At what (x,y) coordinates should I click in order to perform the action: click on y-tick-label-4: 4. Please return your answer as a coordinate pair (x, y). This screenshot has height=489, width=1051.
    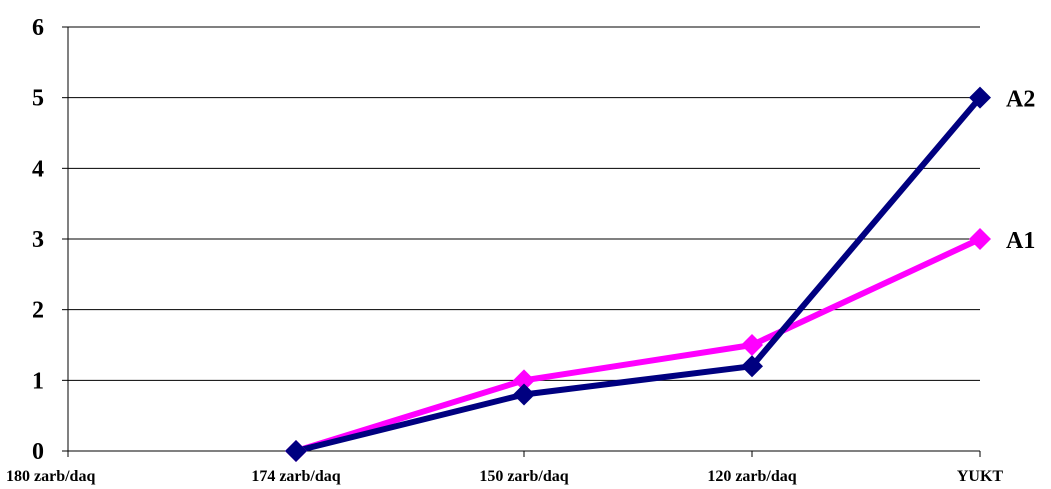
    Looking at the image, I should click on (38, 169).